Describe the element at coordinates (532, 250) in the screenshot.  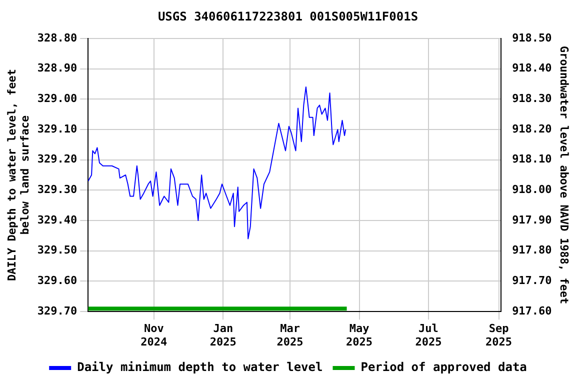
I see `y2-tick-label: 917.80` at that location.